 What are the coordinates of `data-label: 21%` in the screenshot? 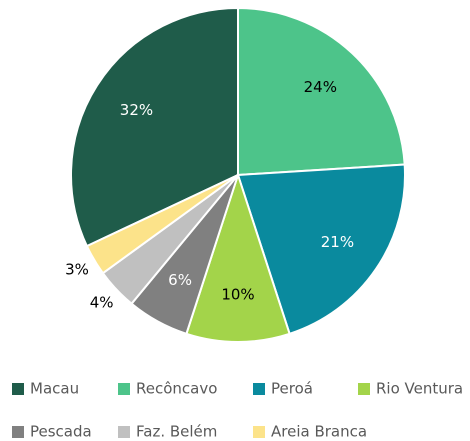 It's located at (337, 242).